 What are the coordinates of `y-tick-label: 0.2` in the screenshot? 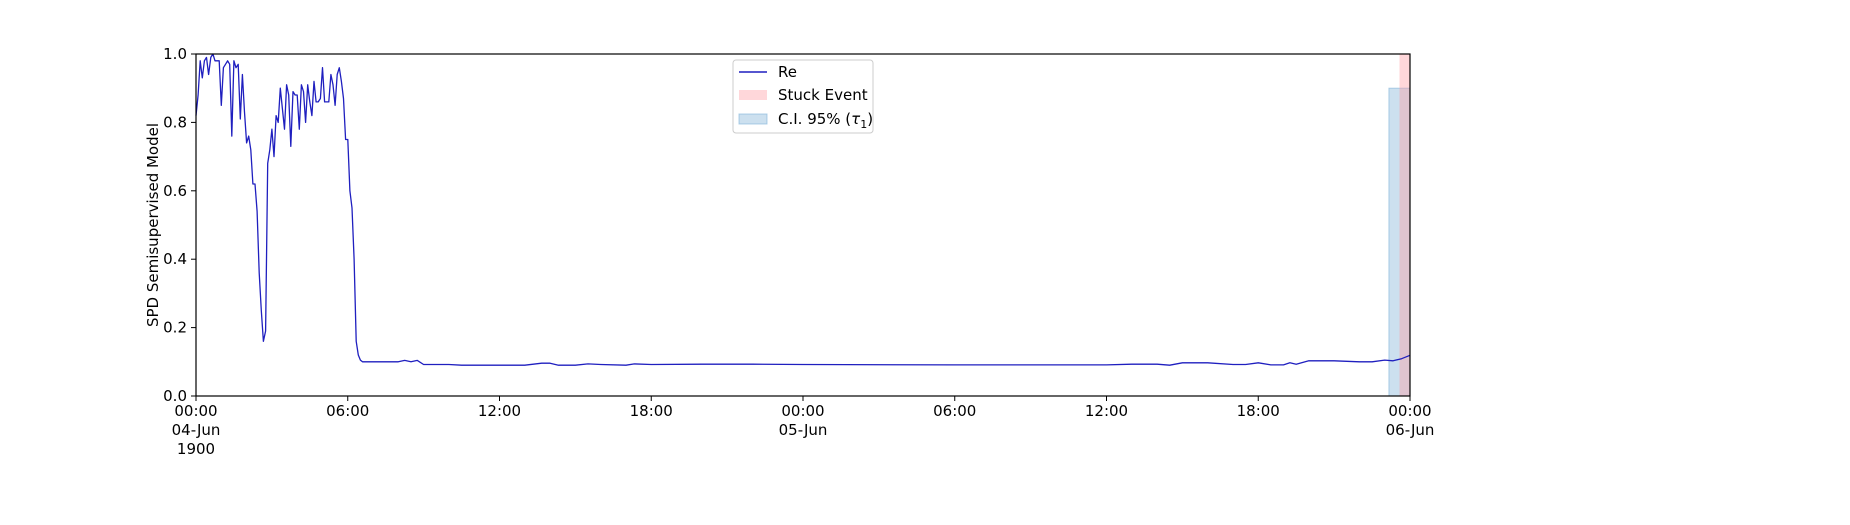 It's located at (175, 328).